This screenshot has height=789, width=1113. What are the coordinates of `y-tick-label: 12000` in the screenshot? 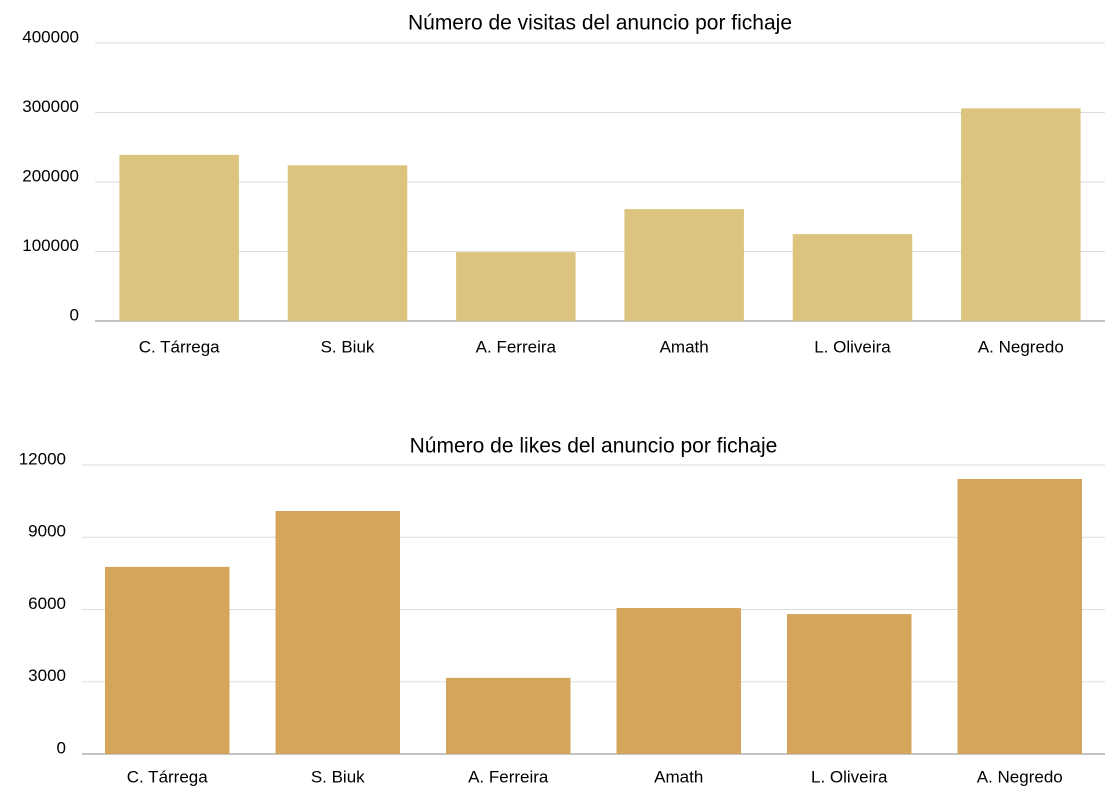 It's located at (42, 458).